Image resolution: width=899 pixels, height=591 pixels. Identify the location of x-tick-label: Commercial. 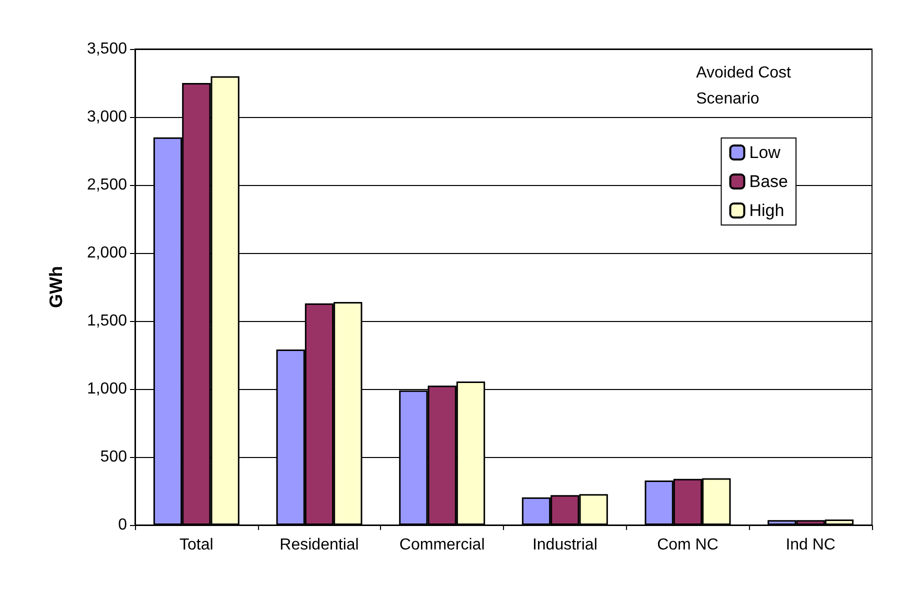
(442, 545).